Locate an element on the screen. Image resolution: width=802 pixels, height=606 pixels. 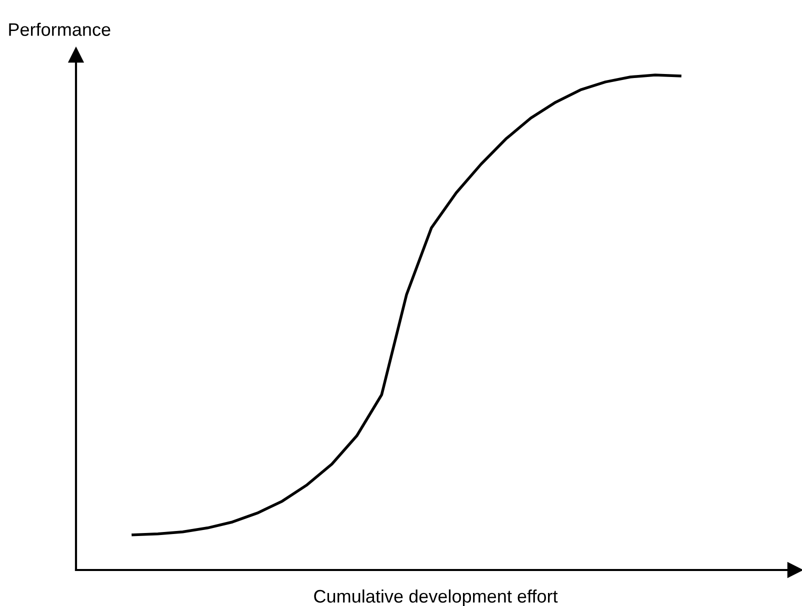
x-axis-title: Cumulative development effort is located at coordinates (436, 597).